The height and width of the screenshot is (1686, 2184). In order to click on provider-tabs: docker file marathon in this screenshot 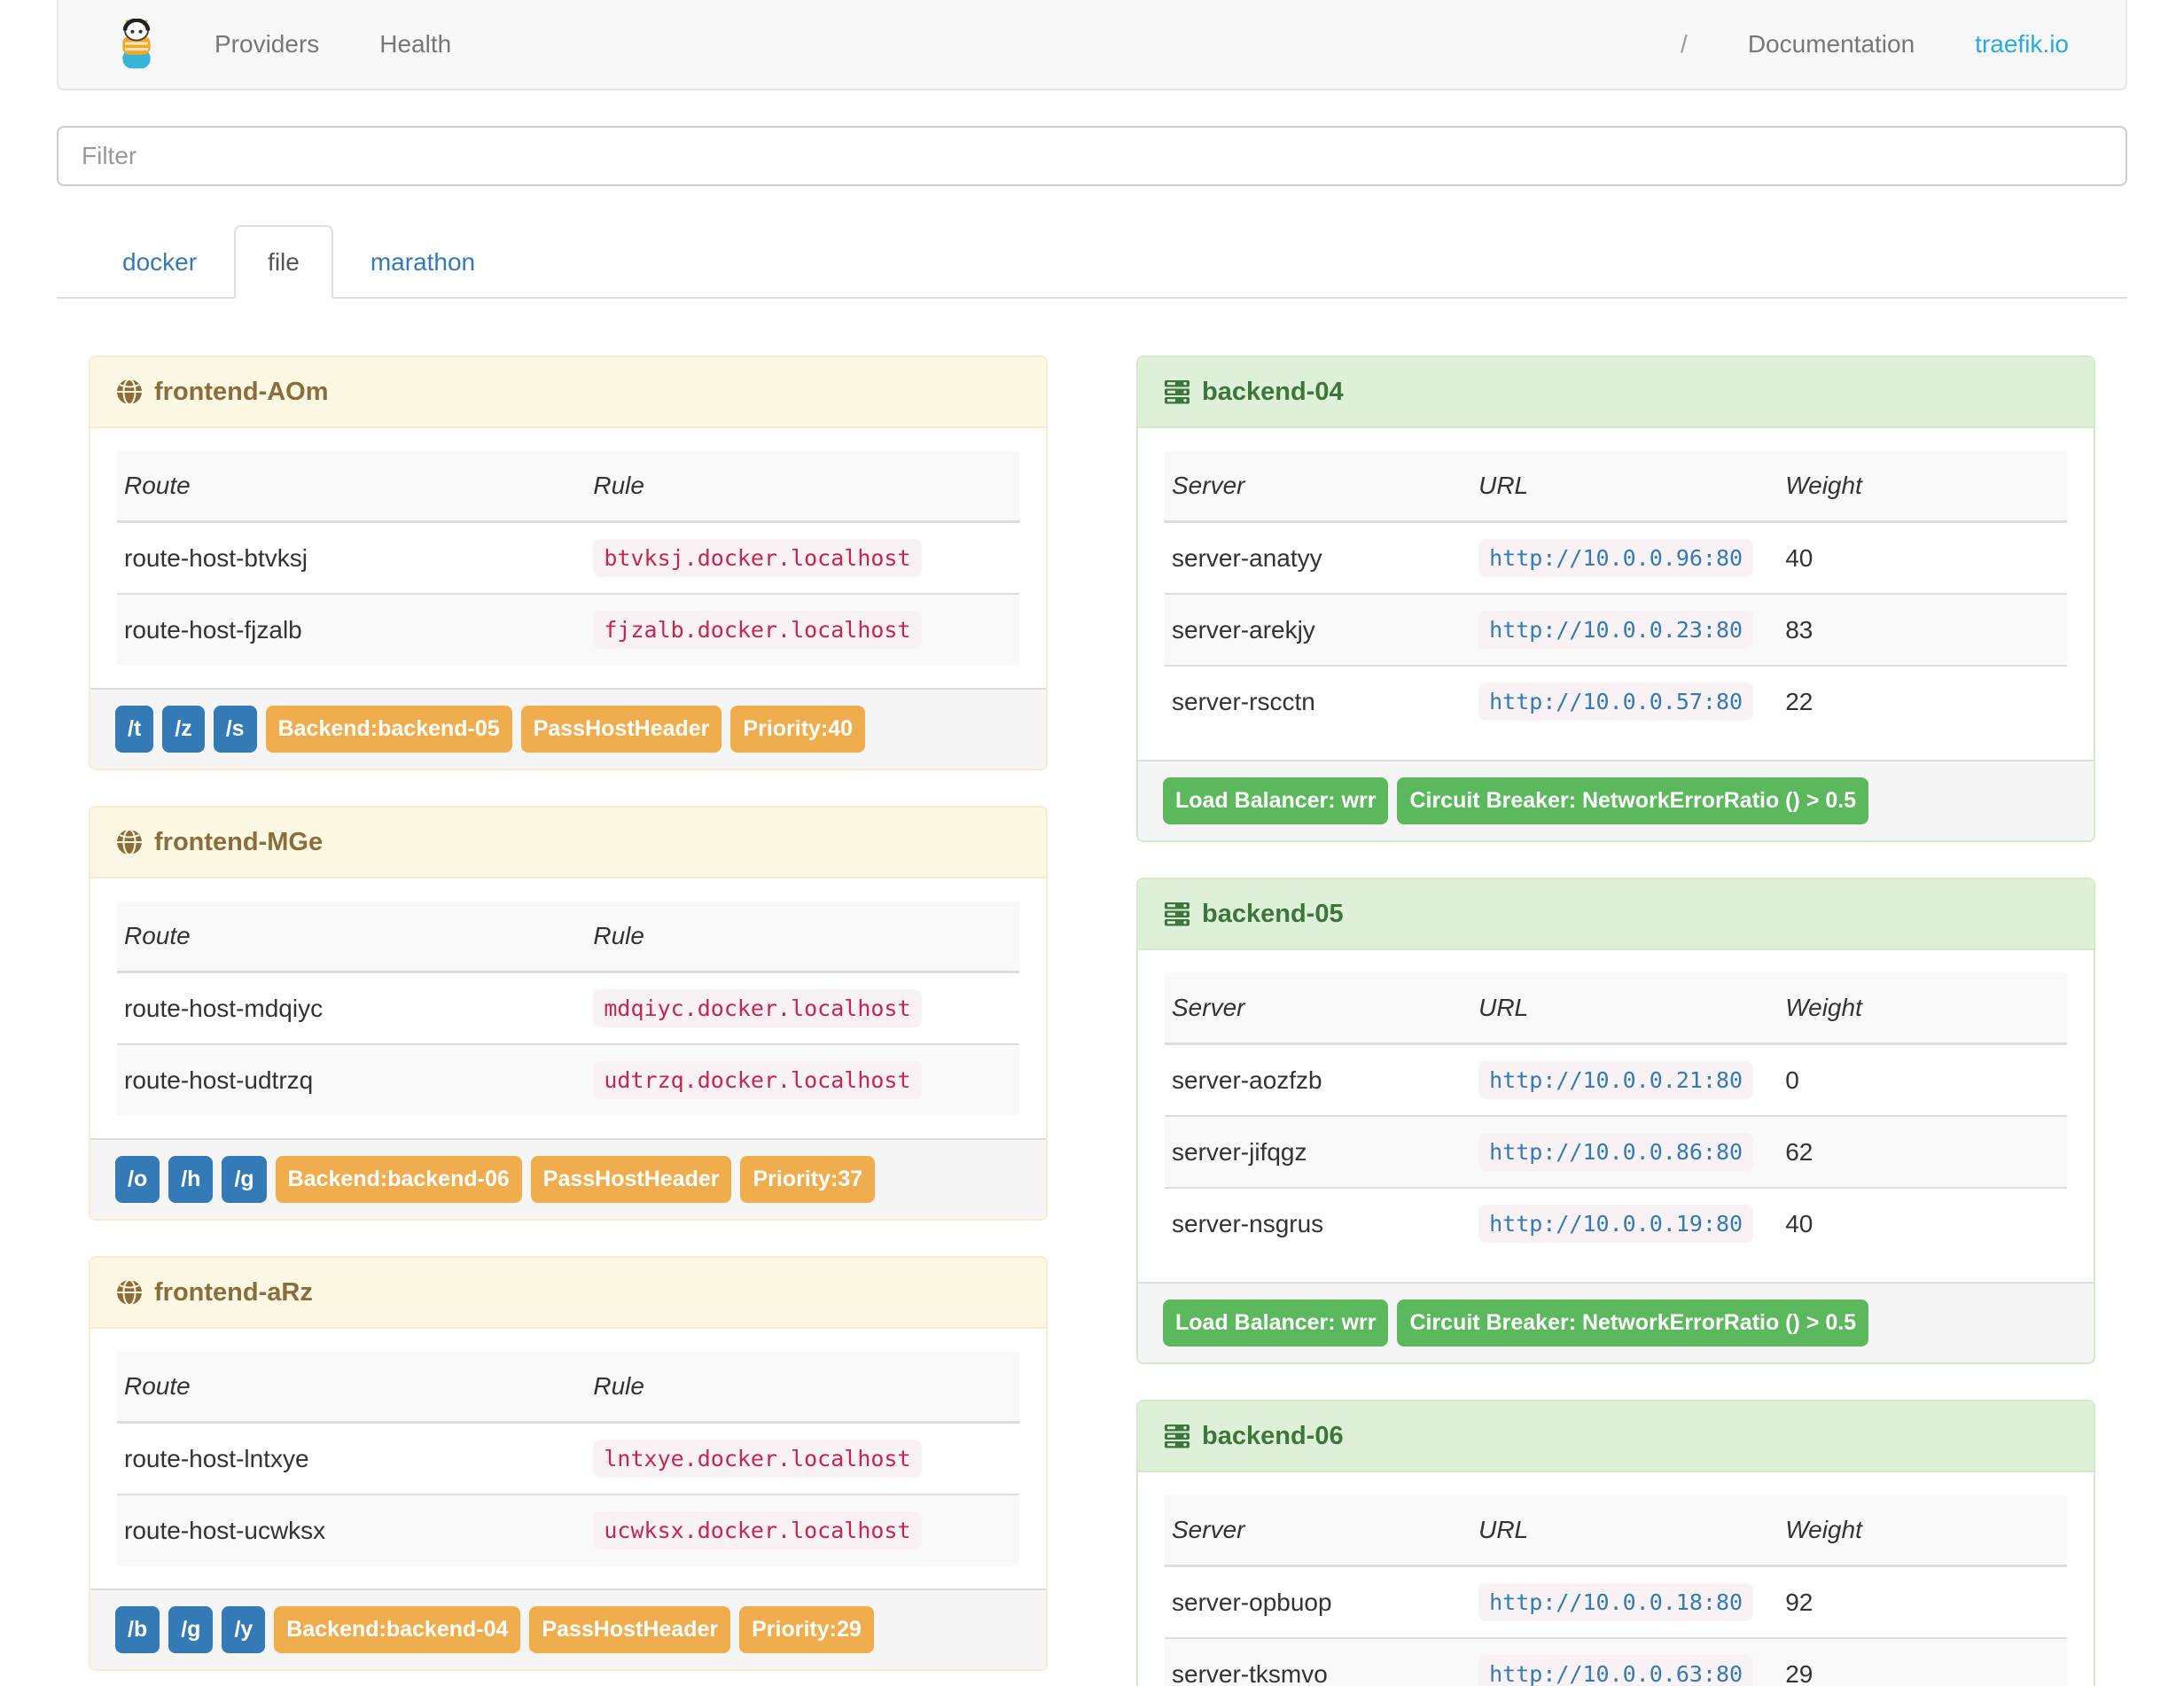, I will do `click(1092, 262)`.